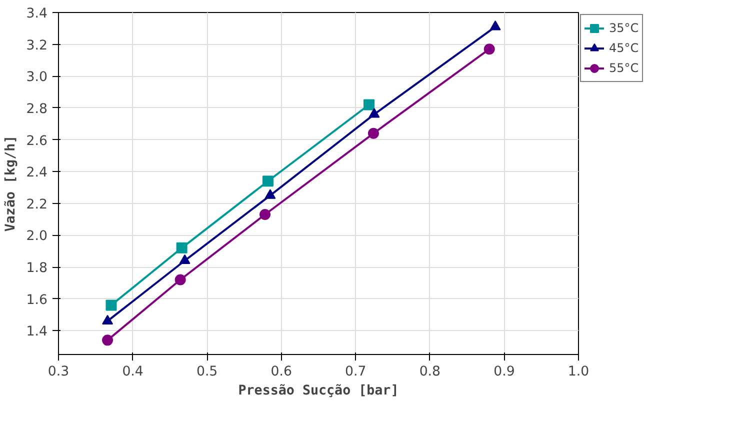 This screenshot has height=432, width=755. I want to click on y-axis-title: Vazão [kg/h], so click(10, 183).